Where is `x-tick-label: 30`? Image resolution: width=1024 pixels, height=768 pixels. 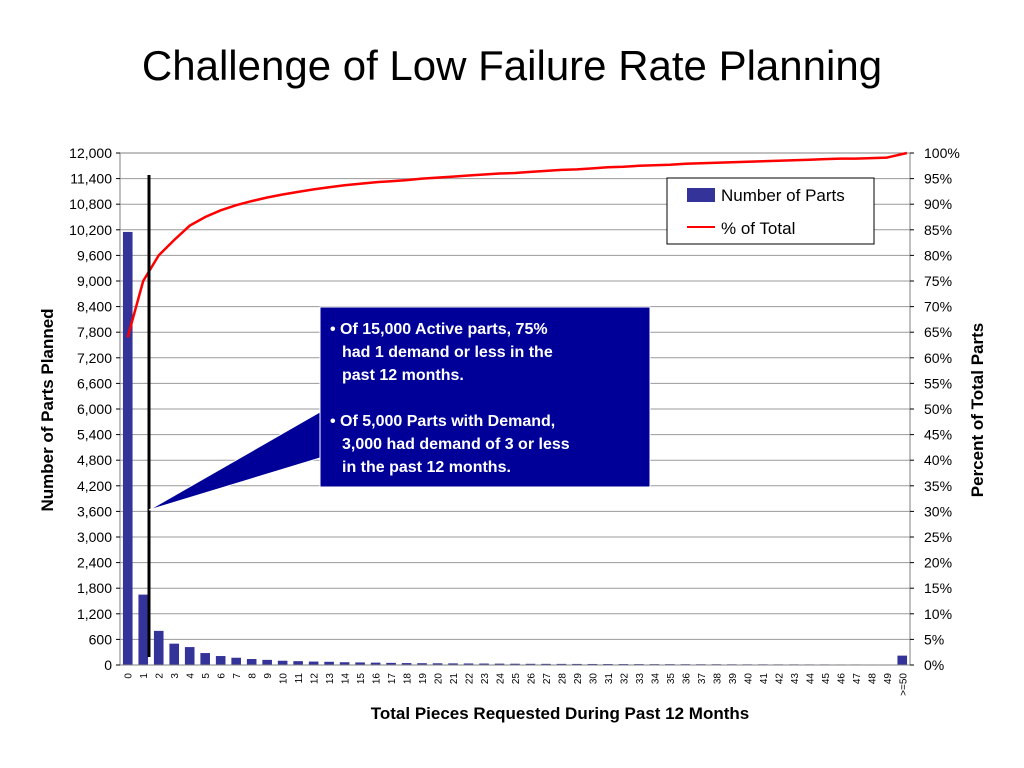 x-tick-label: 30 is located at coordinates (593, 679).